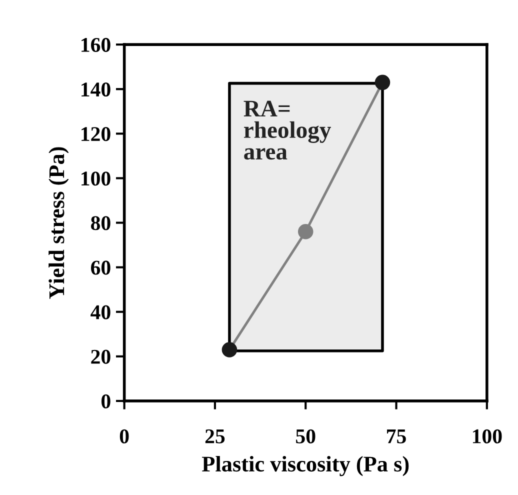 This screenshot has width=518, height=495. What do you see at coordinates (124, 436) in the screenshot?
I see `x-tick-label: 0` at bounding box center [124, 436].